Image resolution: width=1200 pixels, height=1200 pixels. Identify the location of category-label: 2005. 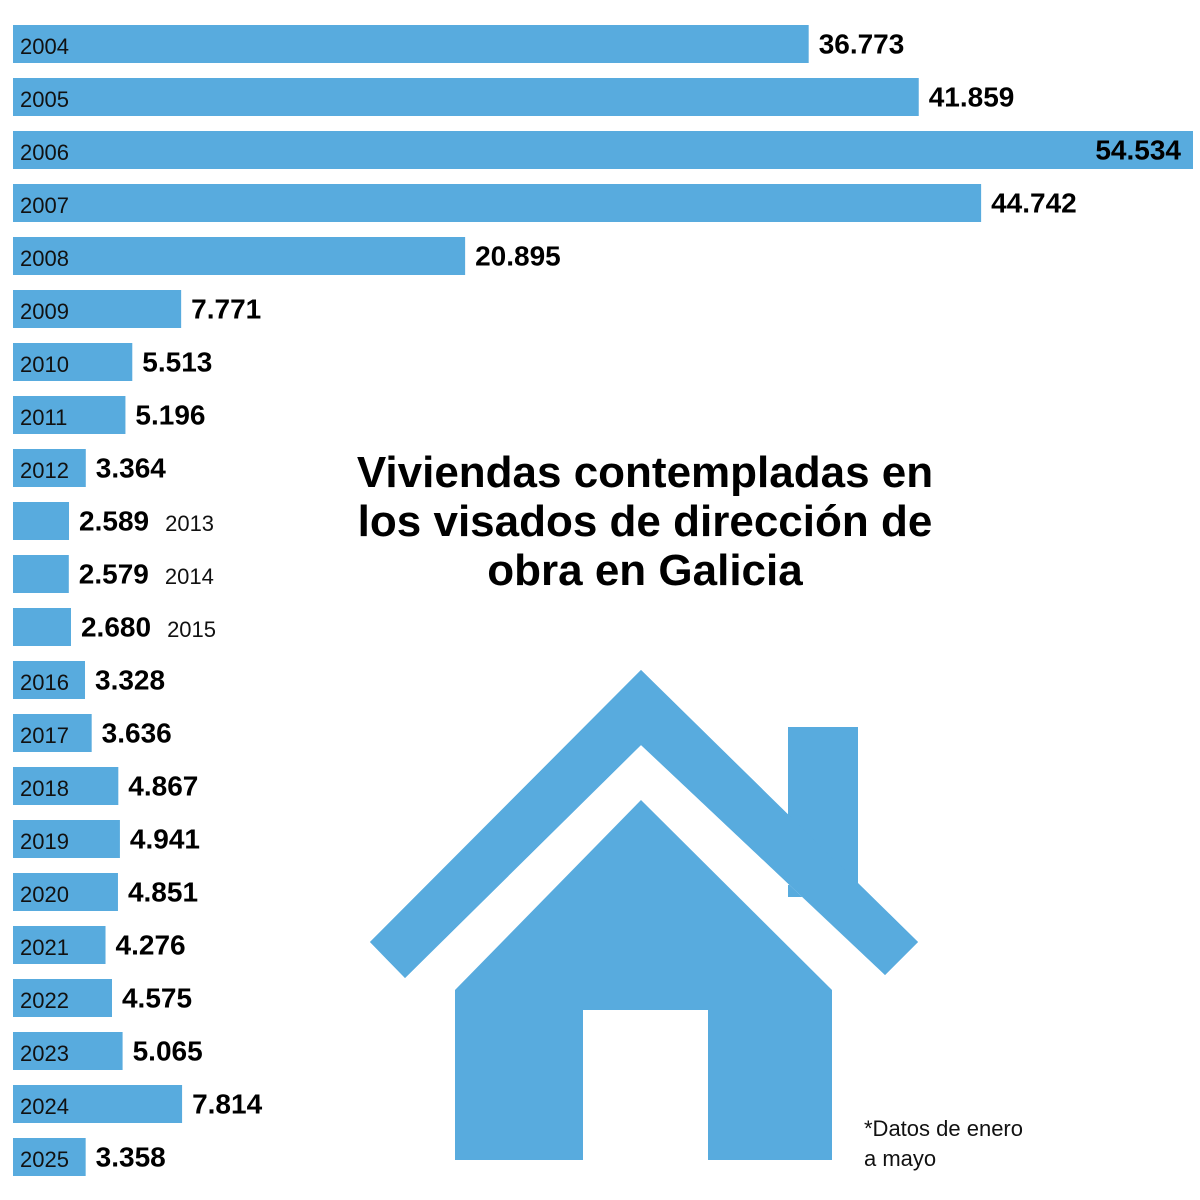
(44, 99).